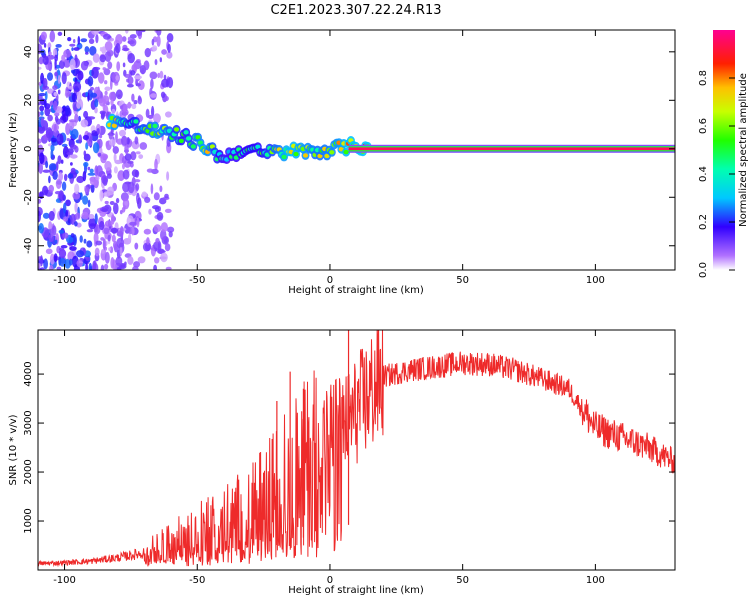  Describe the element at coordinates (356, 290) in the screenshot. I see `spectrogram-xlabel: Height of straight line (km)` at that location.